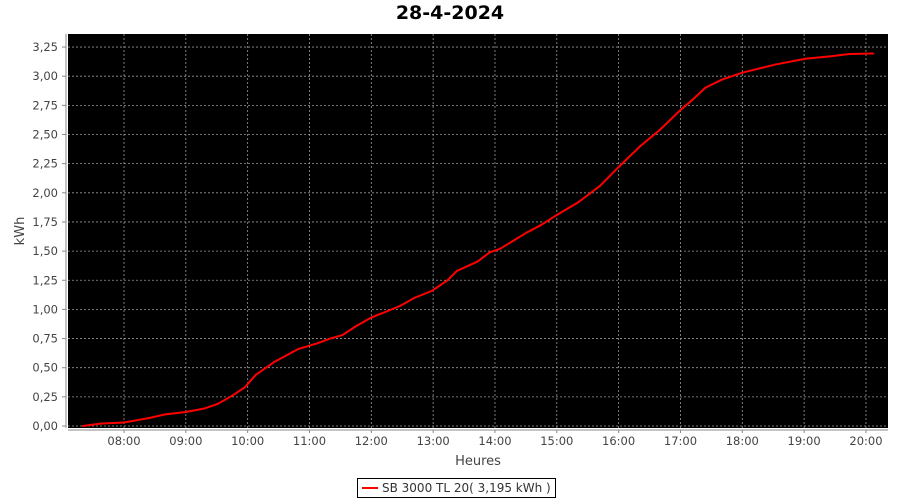  I want to click on x-tick-label: 19:00, so click(804, 441).